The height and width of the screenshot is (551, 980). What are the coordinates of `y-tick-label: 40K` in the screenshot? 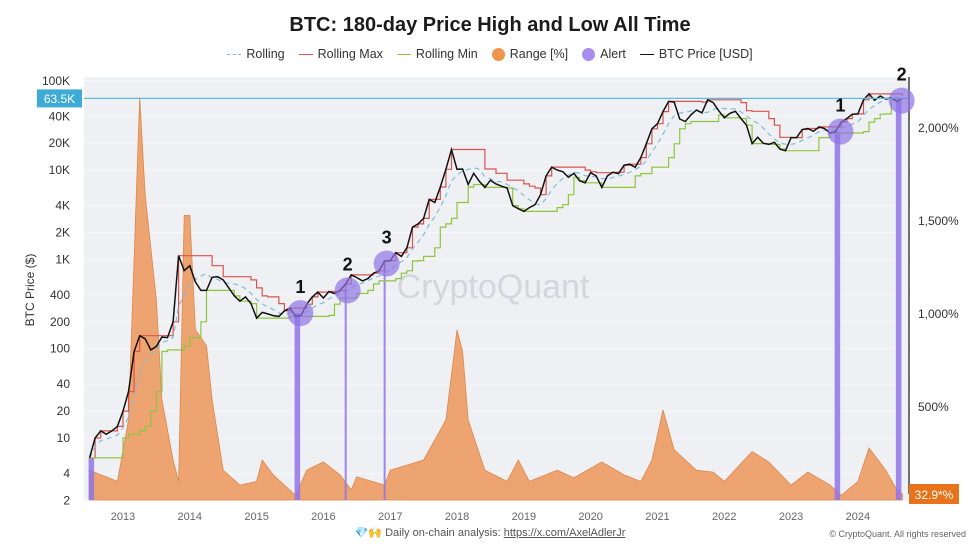 It's located at (59, 116).